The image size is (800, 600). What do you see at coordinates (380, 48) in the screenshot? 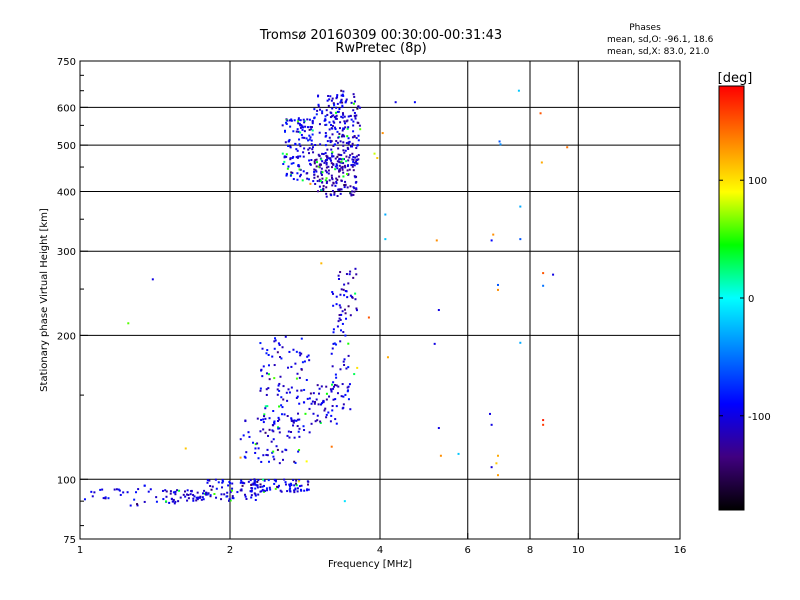
I see `chart-subtitle: RwPretec (8p)` at bounding box center [380, 48].